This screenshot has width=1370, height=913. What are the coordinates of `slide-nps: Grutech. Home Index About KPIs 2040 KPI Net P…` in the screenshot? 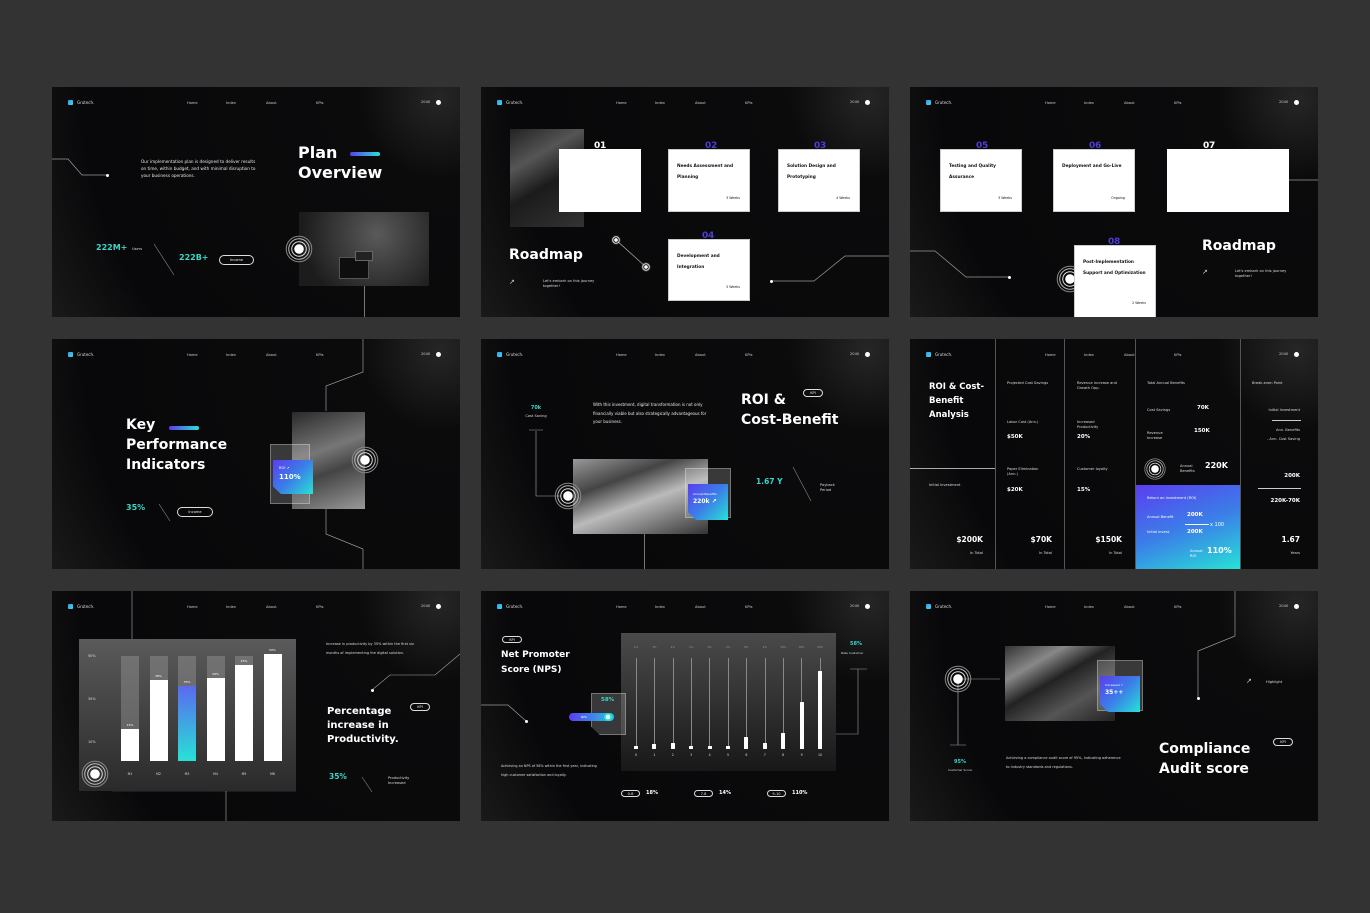 It's located at (685, 706).